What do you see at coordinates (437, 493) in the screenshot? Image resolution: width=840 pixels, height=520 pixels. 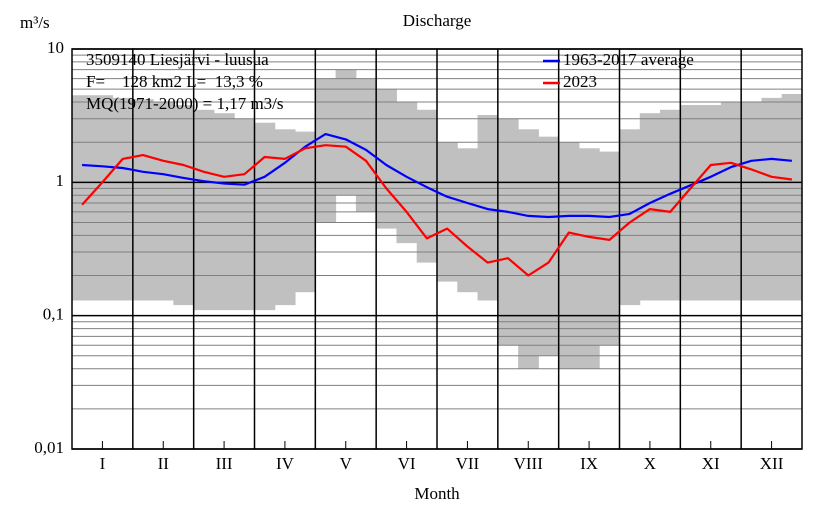 I see `x-axis-label: Month` at bounding box center [437, 493].